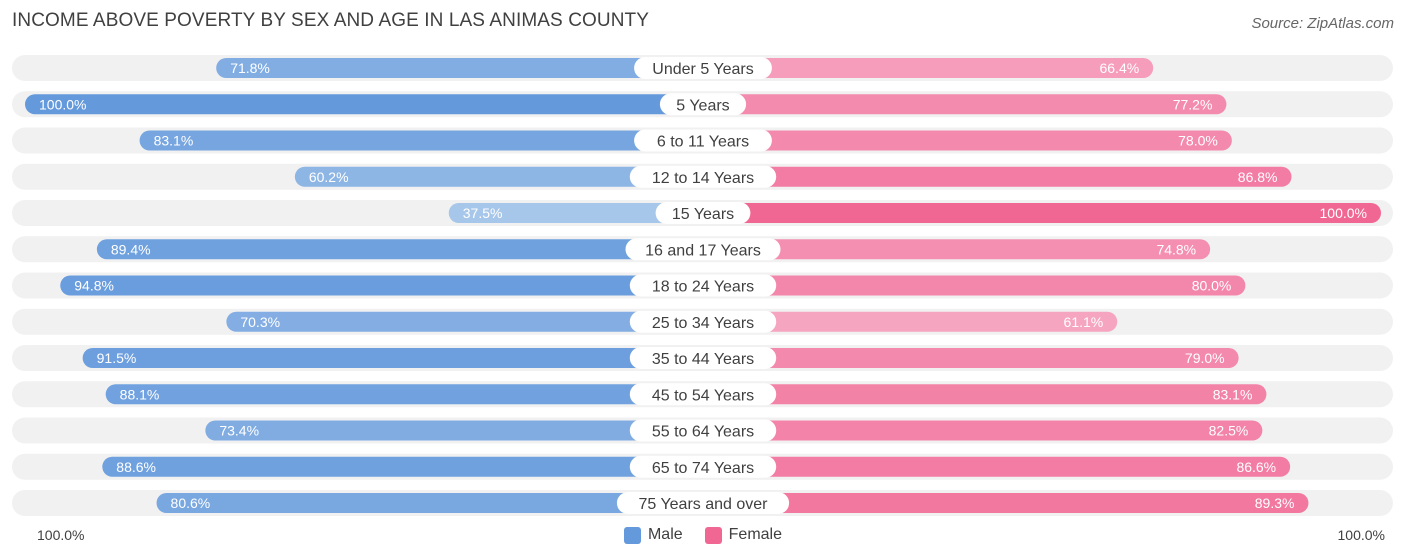 This screenshot has height=559, width=1406. I want to click on female-value-label: 86.6%, so click(1256, 467).